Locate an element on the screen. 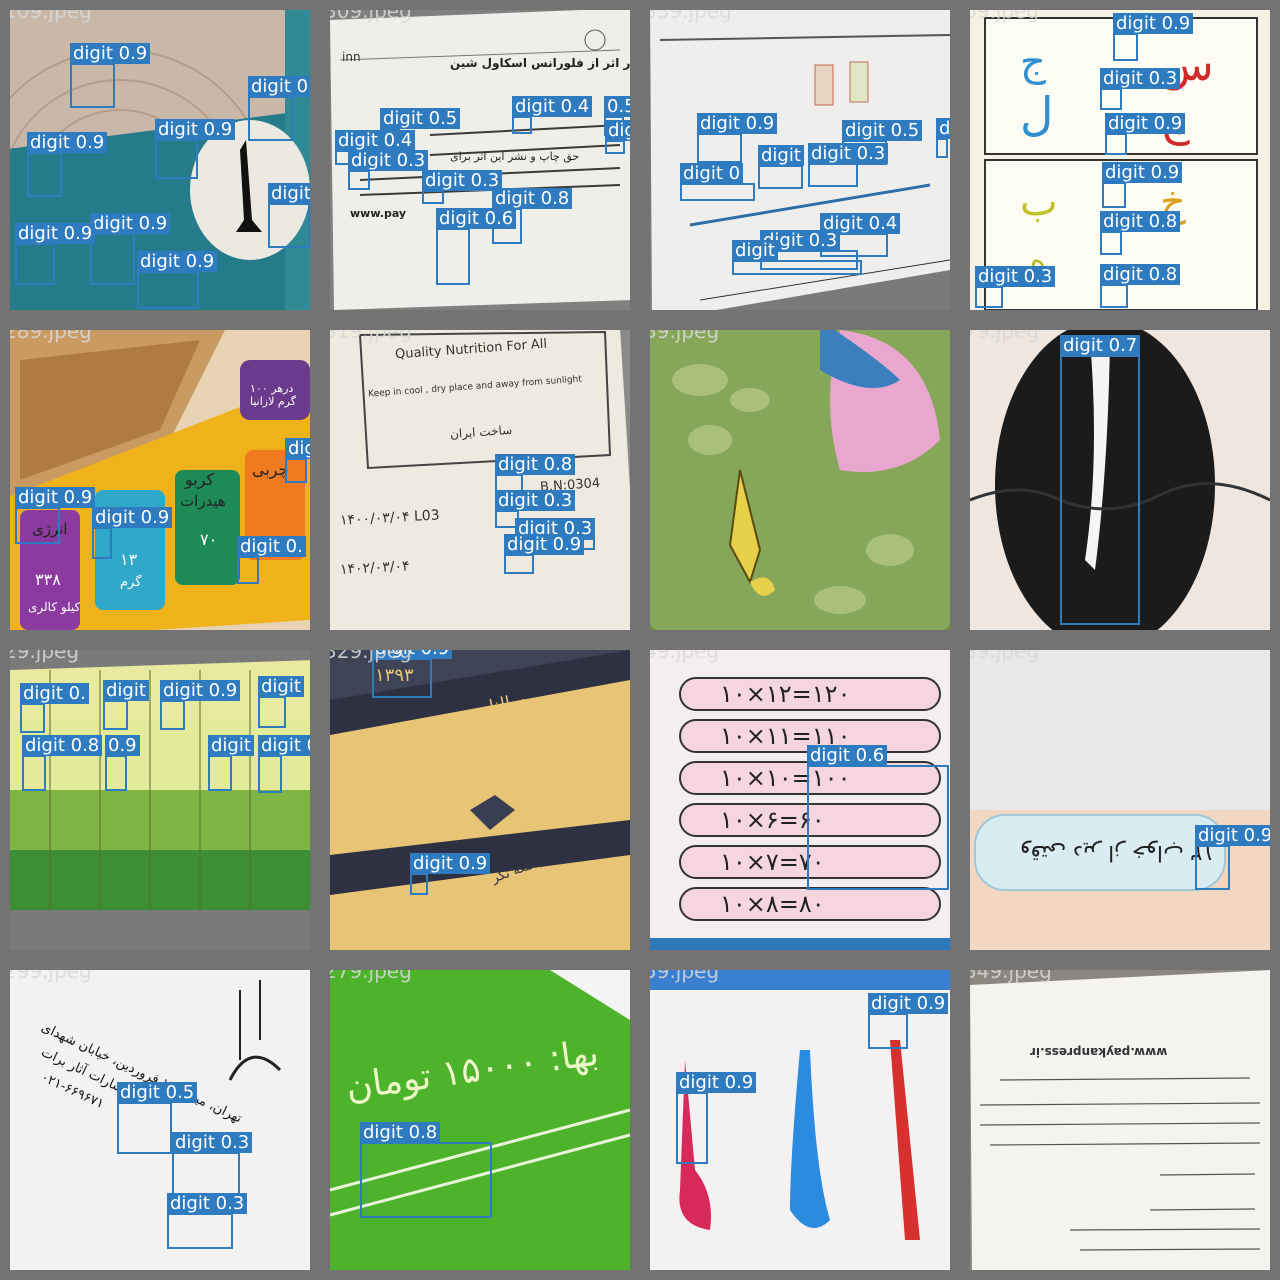 The width and height of the screenshot is (1280, 1280). svg-text: ب is located at coordinates (1039, 202).